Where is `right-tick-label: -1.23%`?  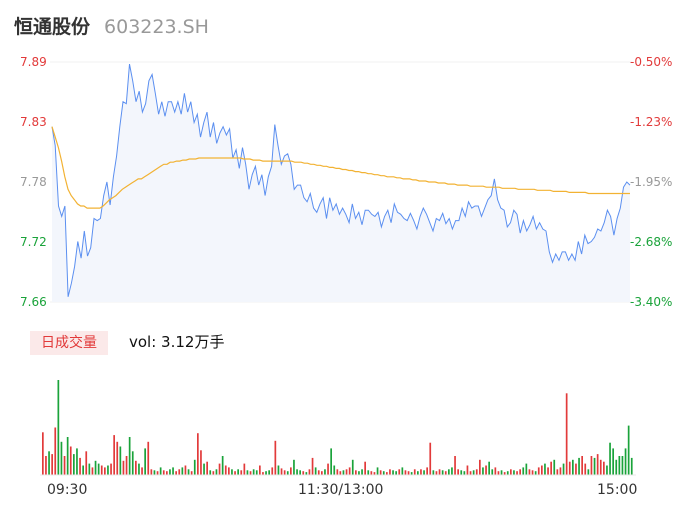
right-tick-label: -1.23% is located at coordinates (651, 122).